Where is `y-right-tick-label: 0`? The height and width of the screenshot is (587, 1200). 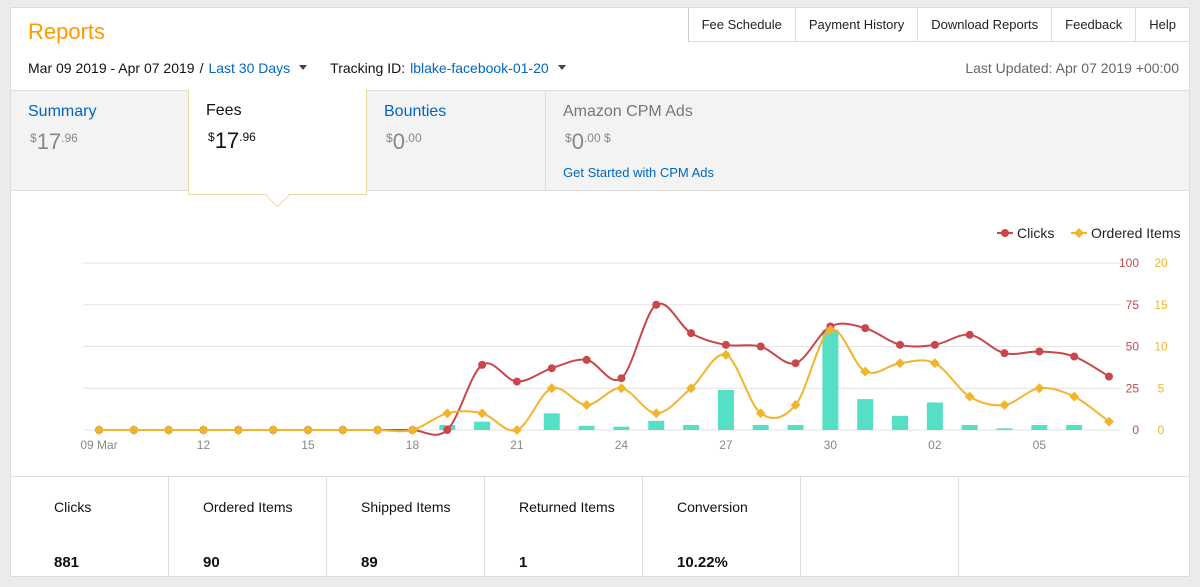
y-right-tick-label: 0 is located at coordinates (1161, 430).